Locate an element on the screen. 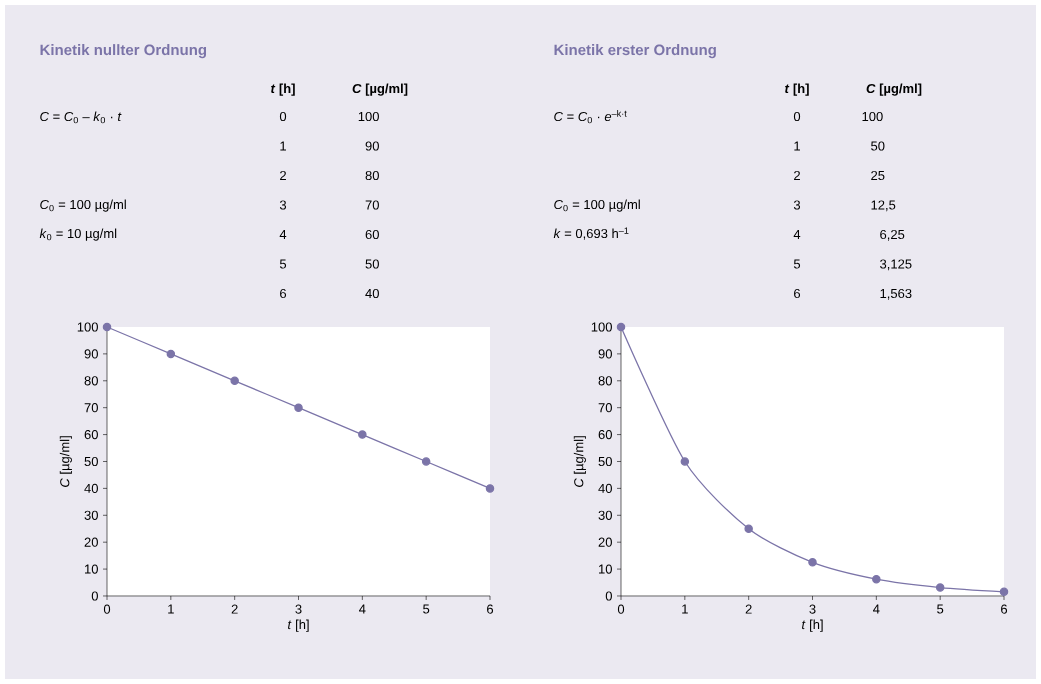  text: k$_{0}$ = 10 µg/ml is located at coordinates (78, 234).